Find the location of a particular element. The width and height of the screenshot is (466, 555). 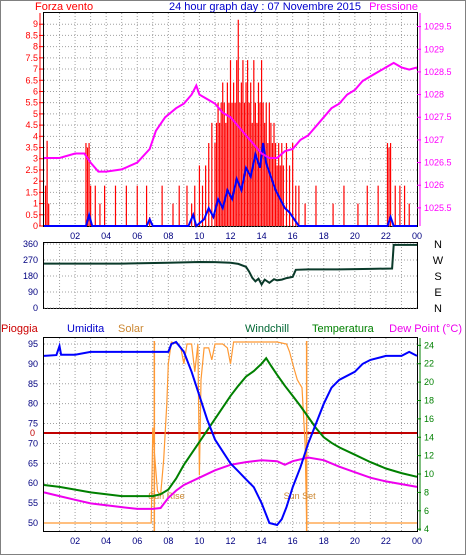

wind-y-tick-label: 8 is located at coordinates (35, 47).